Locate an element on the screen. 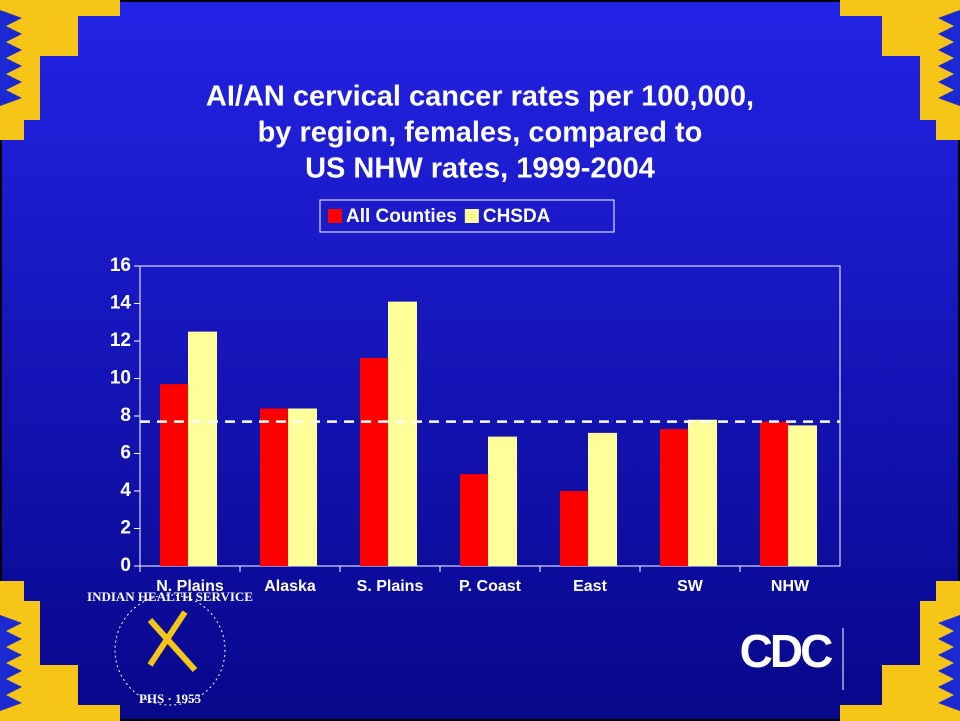 Image resolution: width=960 pixels, height=721 pixels. logo-emblem is located at coordinates (172, 641).